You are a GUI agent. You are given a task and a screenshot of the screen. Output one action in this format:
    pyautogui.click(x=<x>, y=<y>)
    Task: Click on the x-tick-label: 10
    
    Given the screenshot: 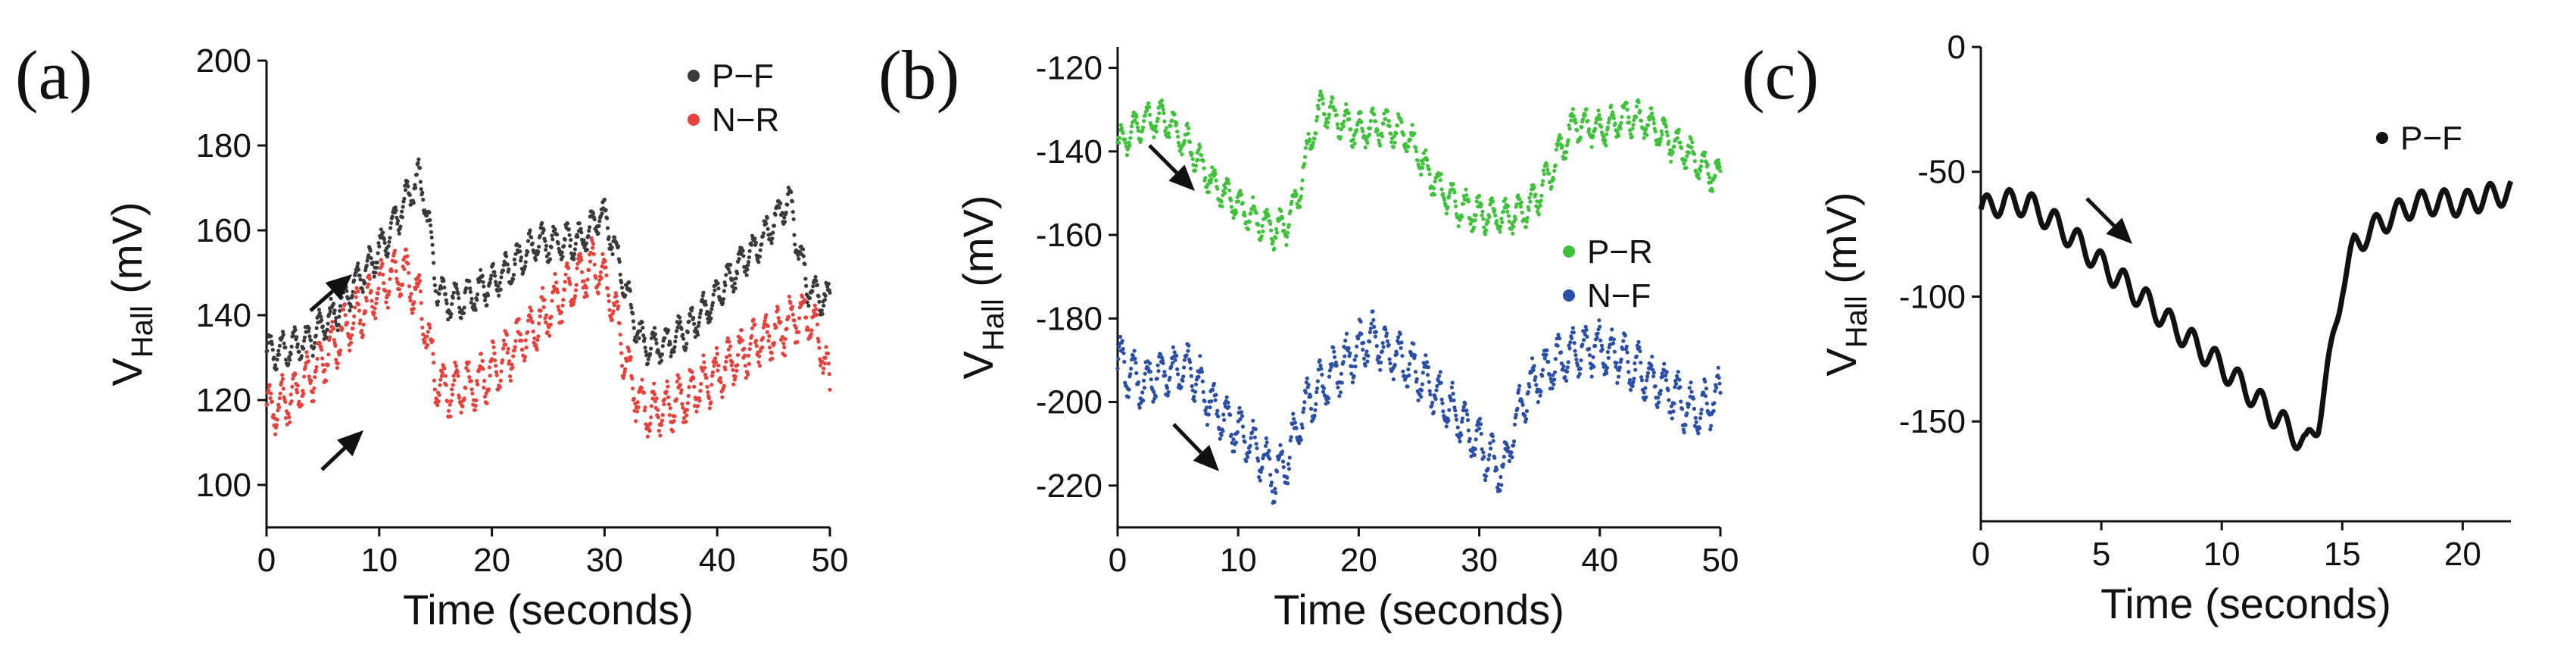 What is the action you would take?
    pyautogui.click(x=379, y=560)
    